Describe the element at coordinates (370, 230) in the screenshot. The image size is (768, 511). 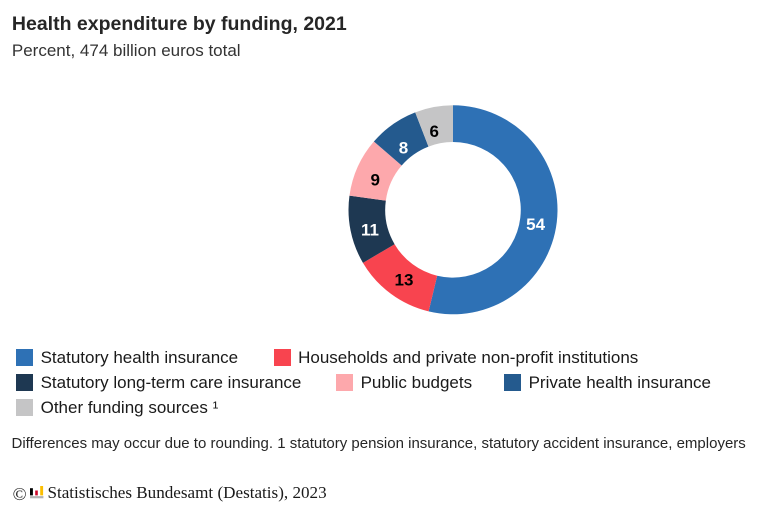
I see `svg-text: 11` at that location.